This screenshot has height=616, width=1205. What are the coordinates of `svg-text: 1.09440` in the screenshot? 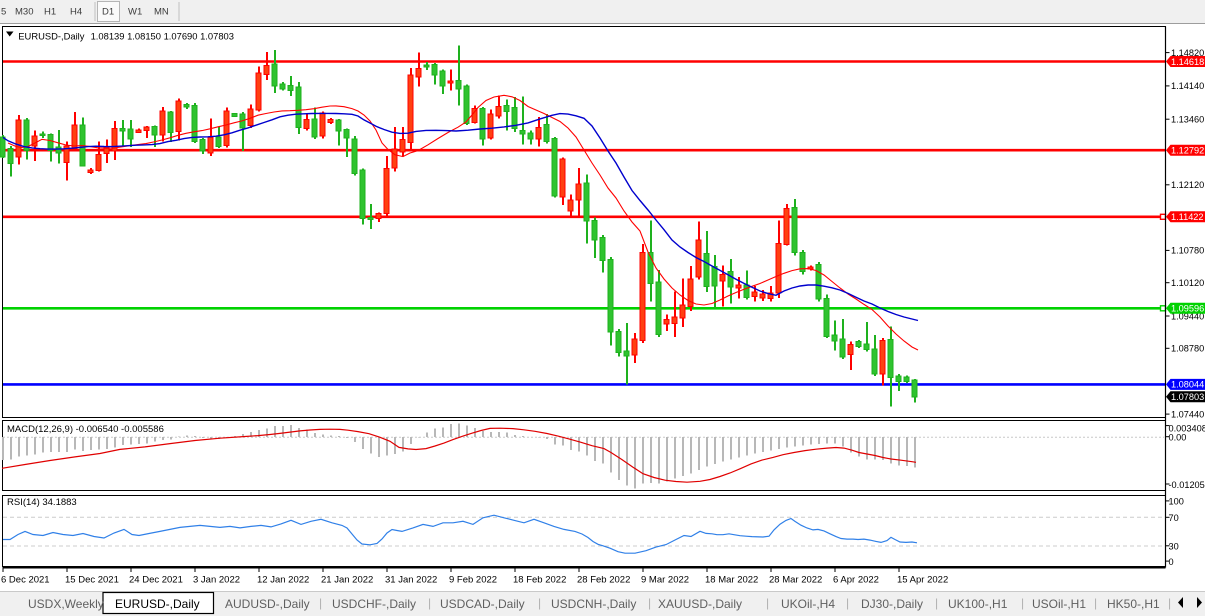 It's located at (1187, 316).